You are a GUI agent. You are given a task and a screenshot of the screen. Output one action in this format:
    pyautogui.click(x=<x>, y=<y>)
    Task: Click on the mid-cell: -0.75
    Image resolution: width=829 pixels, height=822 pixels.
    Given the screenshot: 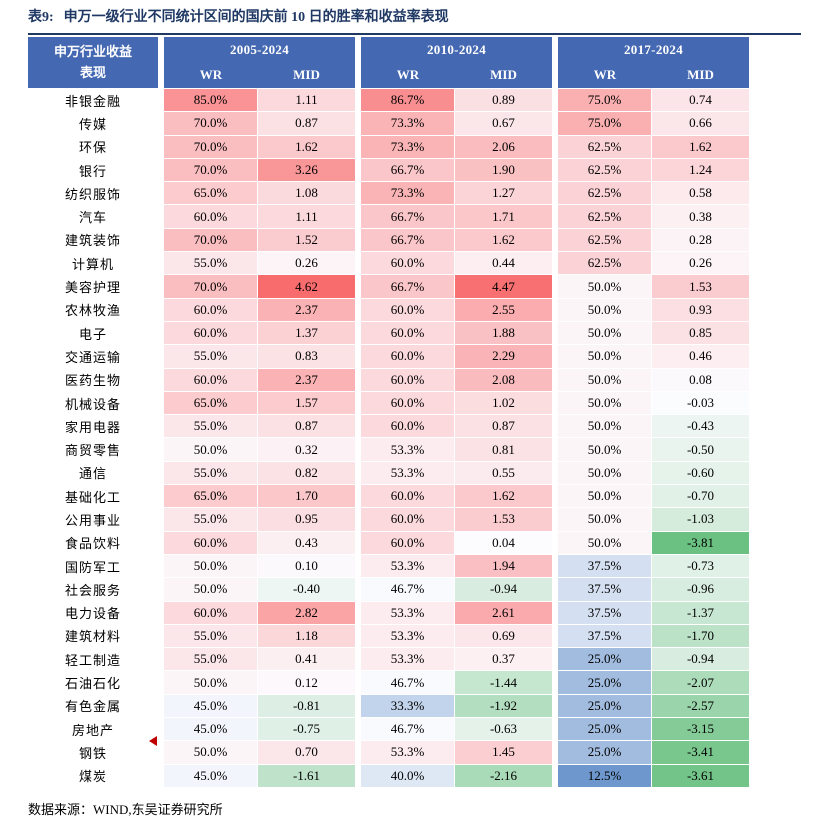 What is the action you would take?
    pyautogui.click(x=306, y=729)
    